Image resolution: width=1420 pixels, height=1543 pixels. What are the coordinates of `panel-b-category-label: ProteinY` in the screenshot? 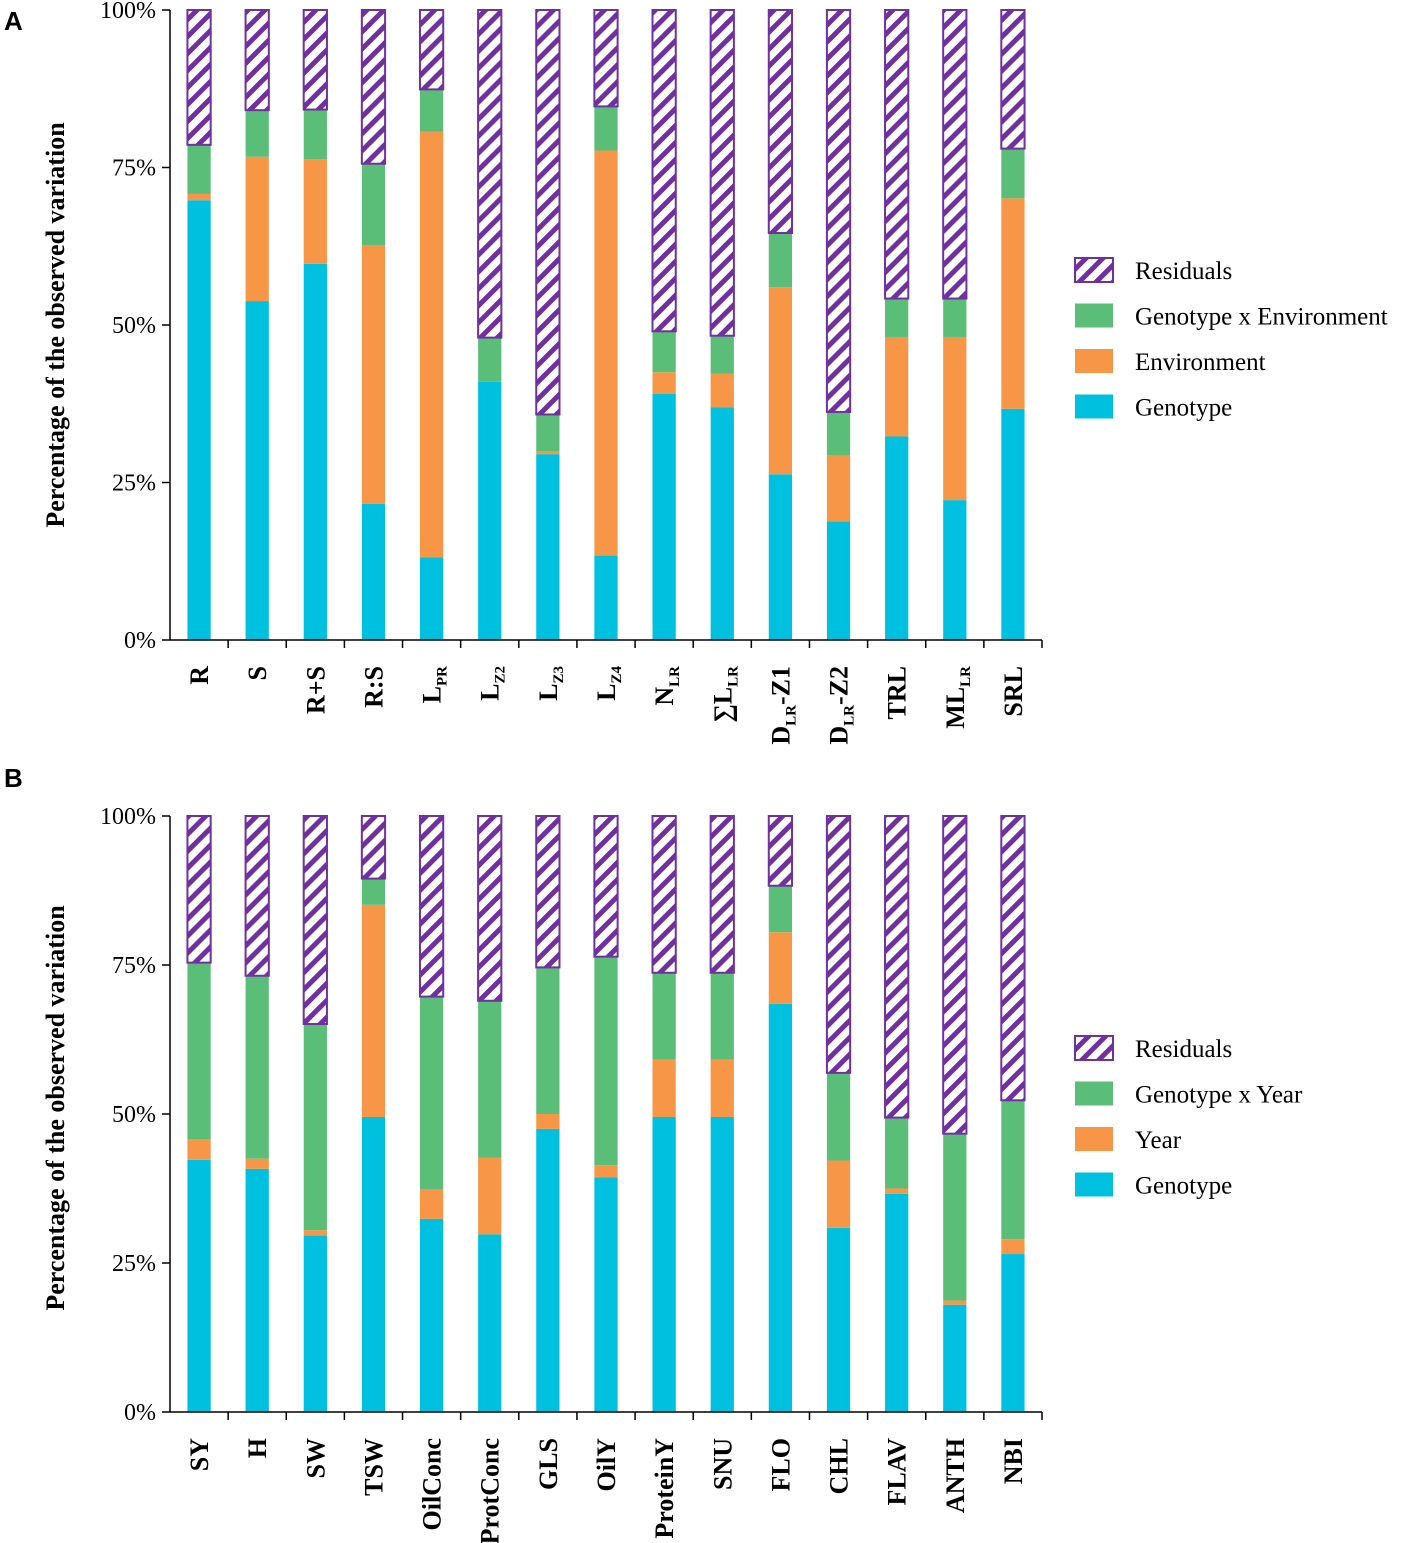 It's located at (664, 1488).